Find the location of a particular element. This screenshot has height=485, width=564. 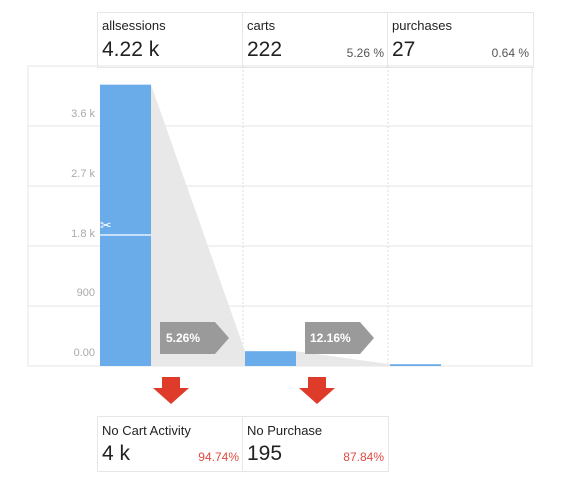

dropoff-value: 4 k is located at coordinates (116, 453).